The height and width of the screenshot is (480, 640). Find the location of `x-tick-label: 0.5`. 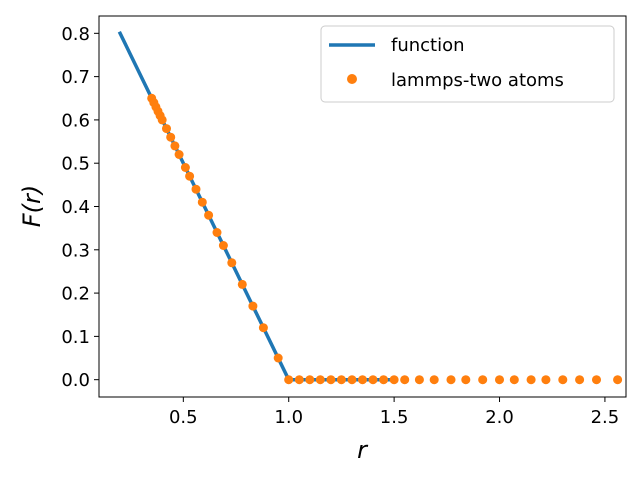

x-tick-label: 0.5 is located at coordinates (183, 417).